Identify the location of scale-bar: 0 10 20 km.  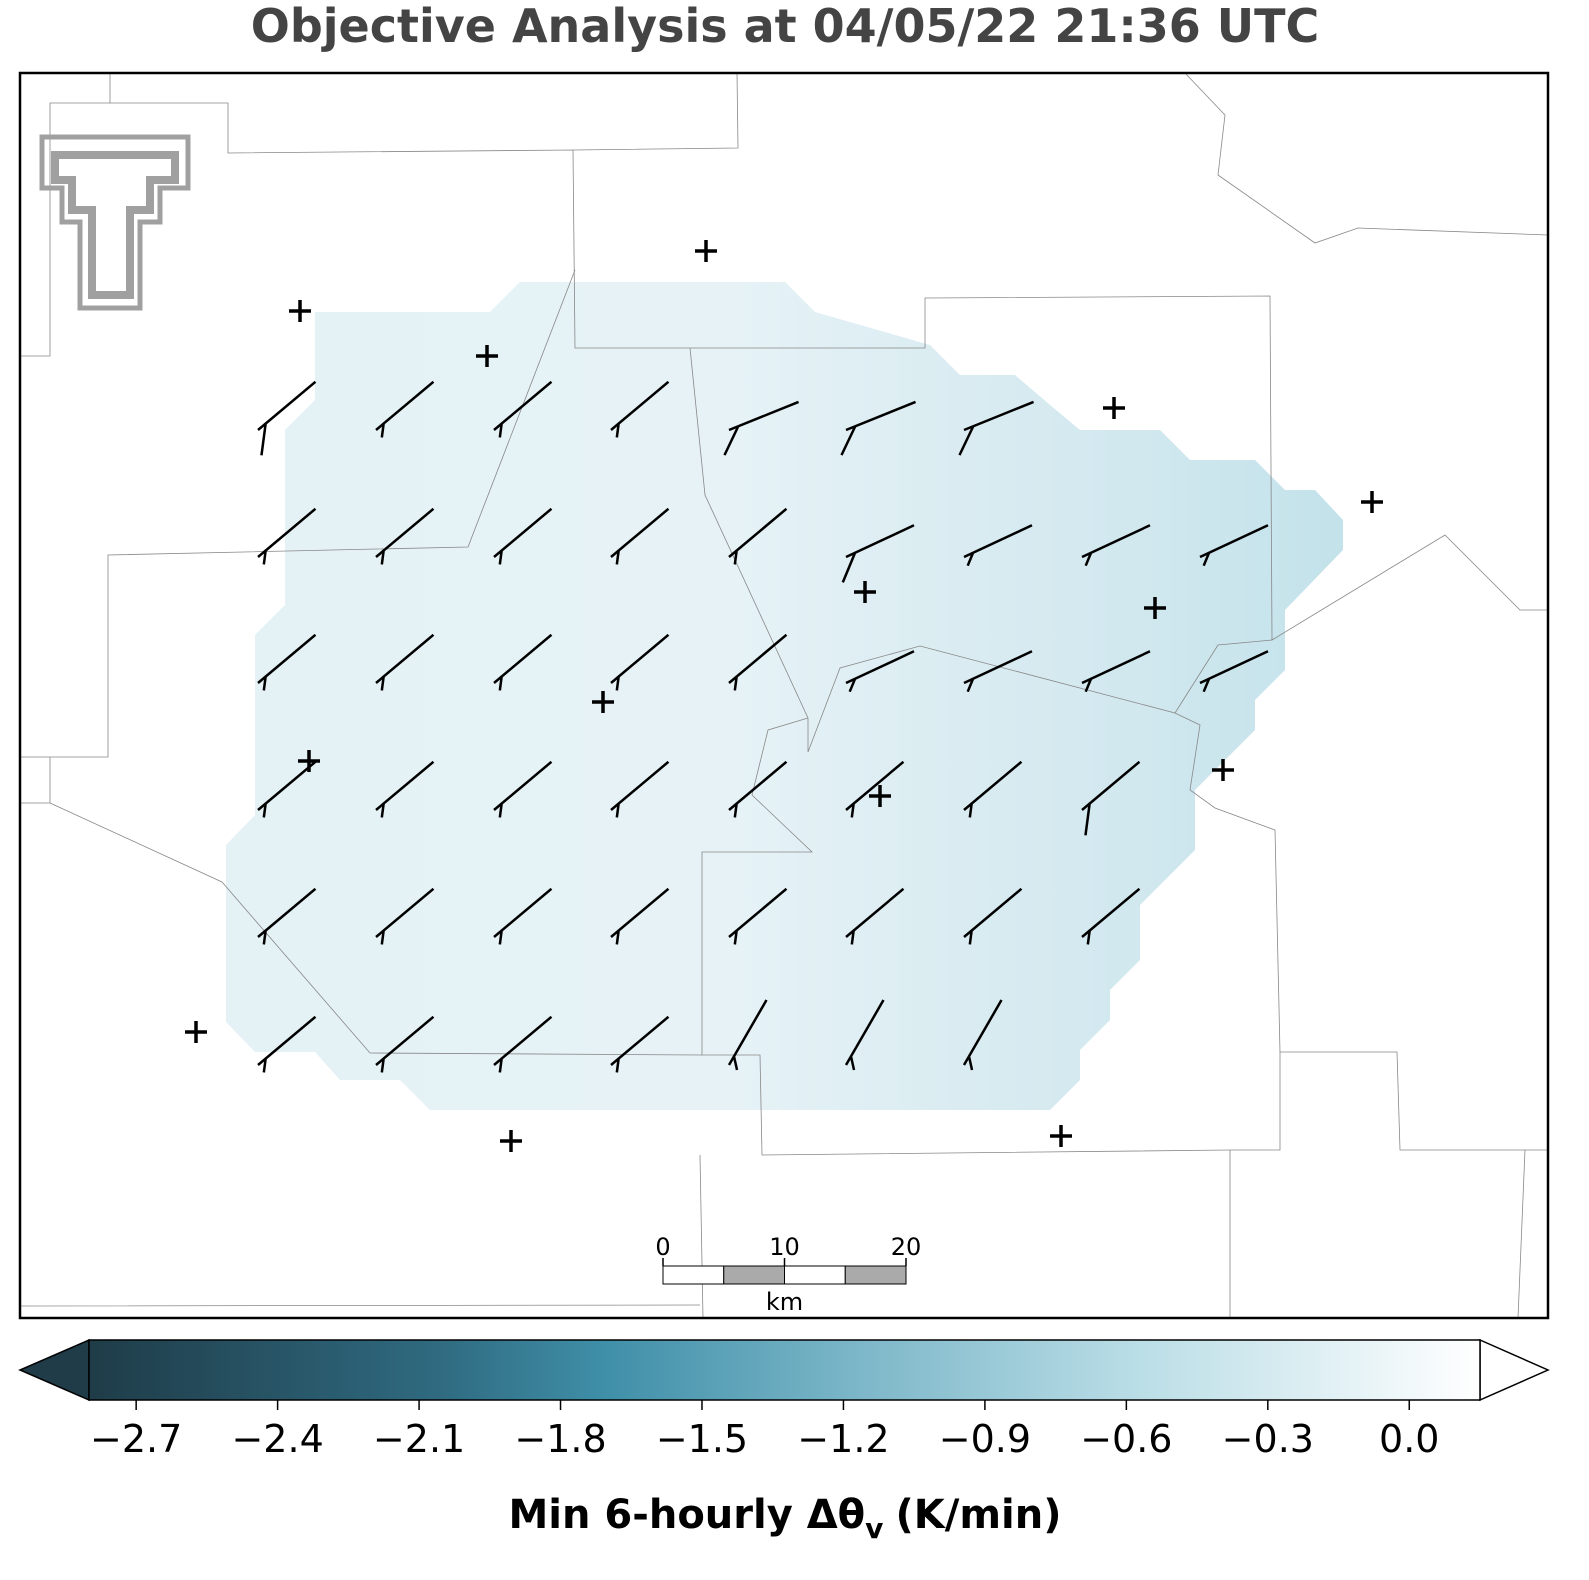
(788, 1274).